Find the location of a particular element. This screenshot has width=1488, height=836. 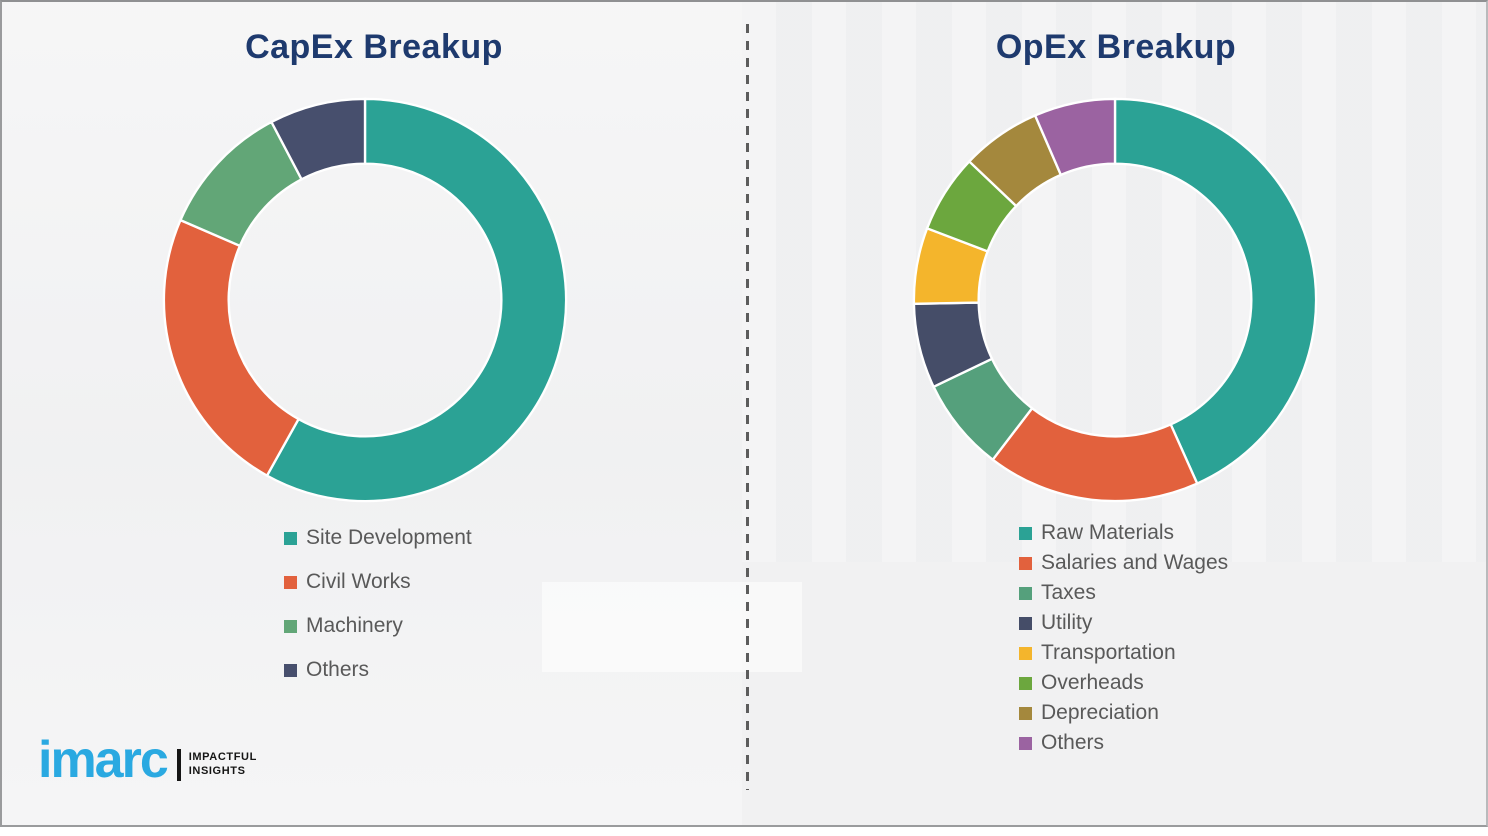

legend-item-site-development: Site Development is located at coordinates (378, 538).